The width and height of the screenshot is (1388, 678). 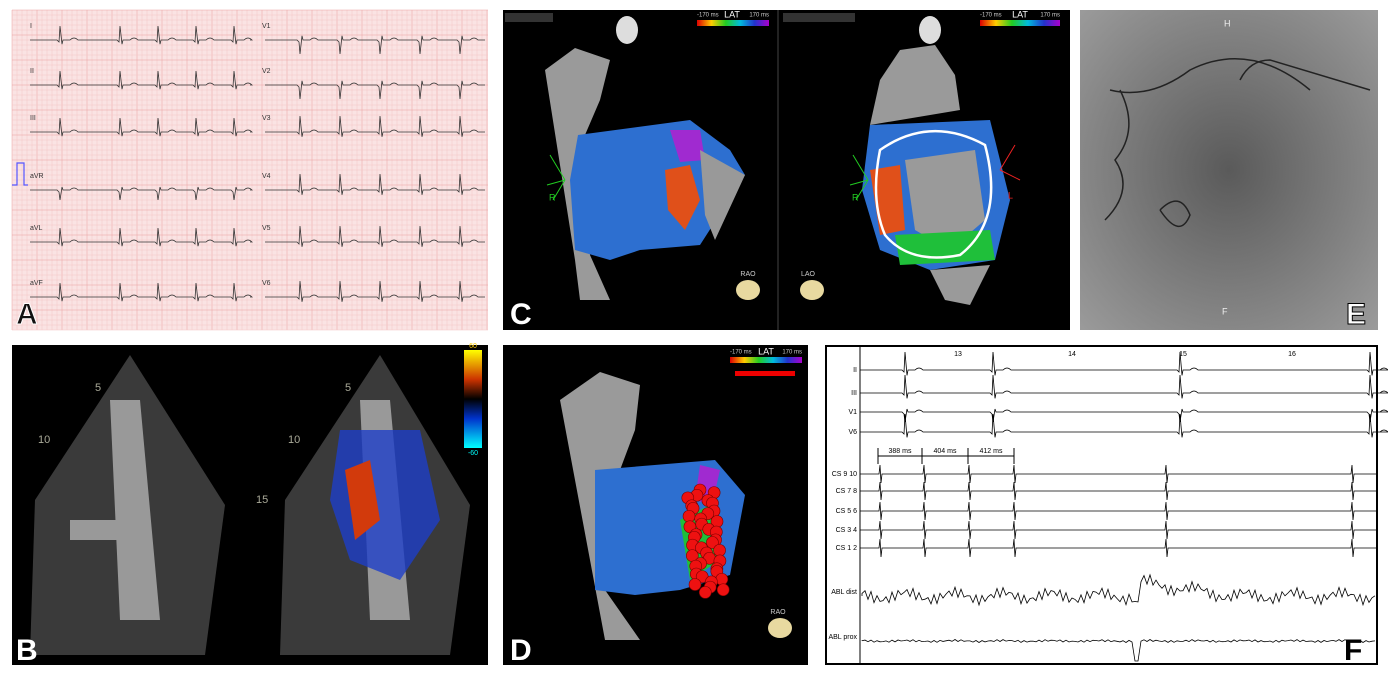 I want to click on lead-label: CS 7 8, so click(x=847, y=491).